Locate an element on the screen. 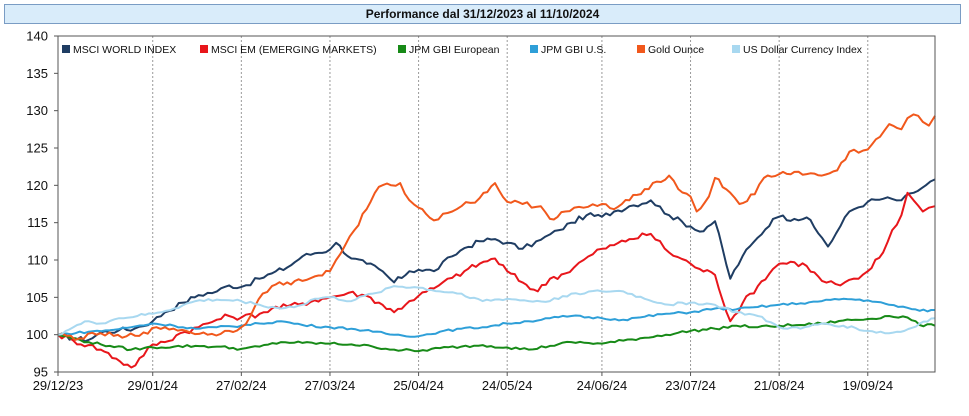 This screenshot has width=969, height=416. legend-entry: Gold Ounce is located at coordinates (670, 50).